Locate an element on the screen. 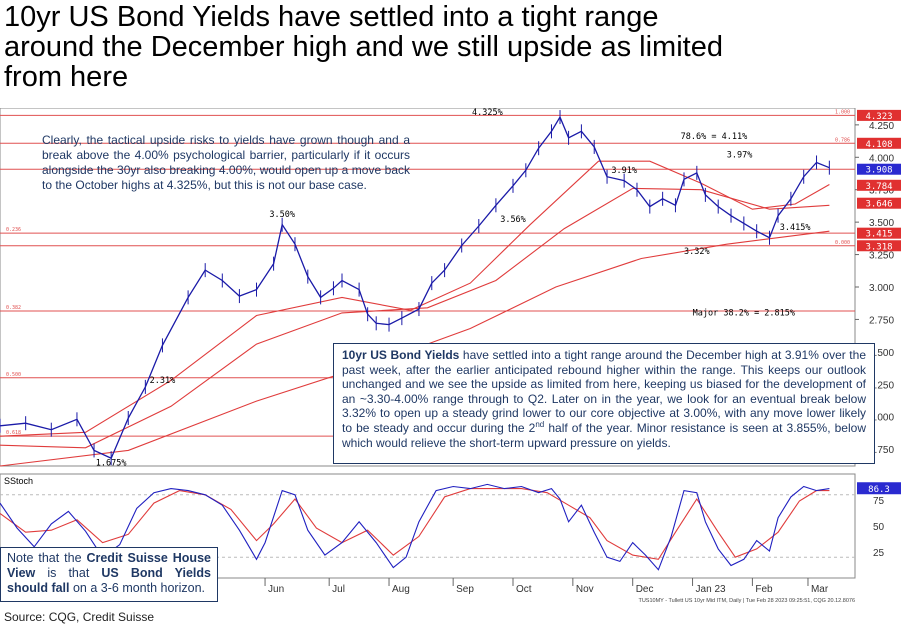 The width and height of the screenshot is (904, 631). x-tick-label-6: Dec is located at coordinates (645, 589).